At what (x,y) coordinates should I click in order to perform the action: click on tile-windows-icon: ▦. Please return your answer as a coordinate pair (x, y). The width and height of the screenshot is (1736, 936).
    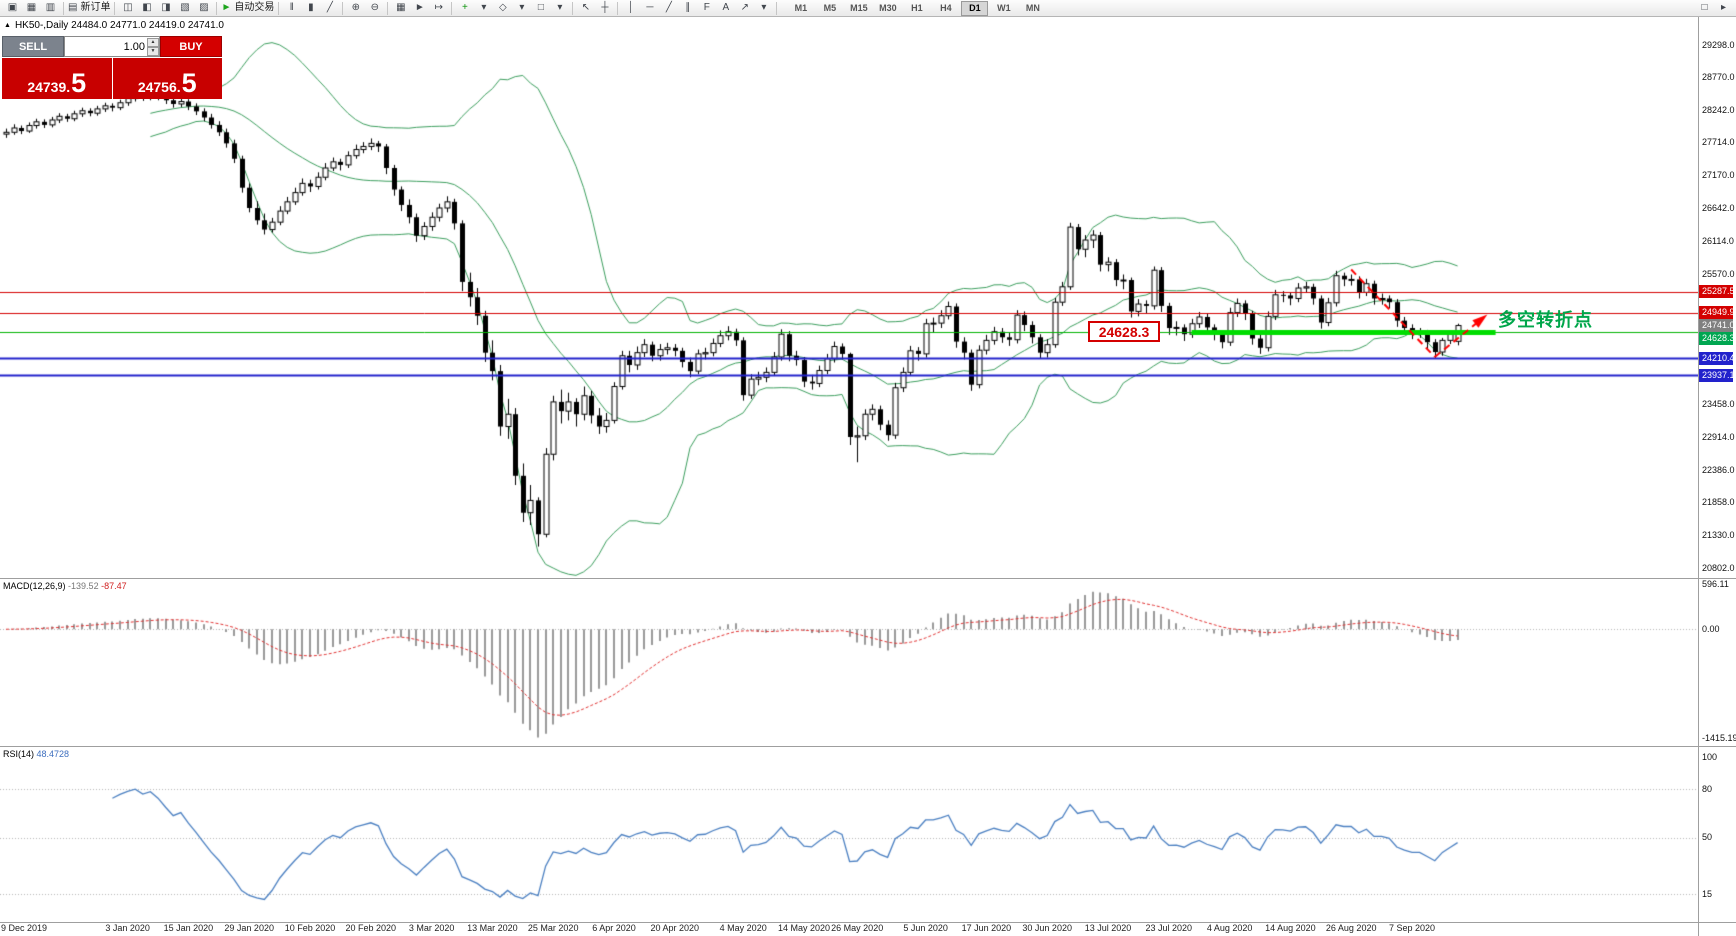
    Looking at the image, I should click on (401, 7).